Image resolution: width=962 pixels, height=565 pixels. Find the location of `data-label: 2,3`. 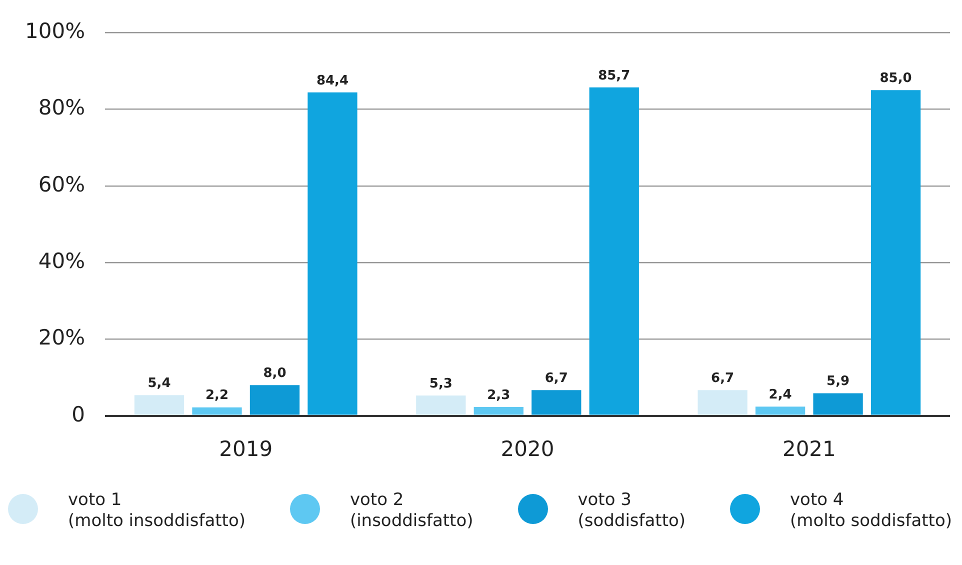

data-label: 2,3 is located at coordinates (498, 395).